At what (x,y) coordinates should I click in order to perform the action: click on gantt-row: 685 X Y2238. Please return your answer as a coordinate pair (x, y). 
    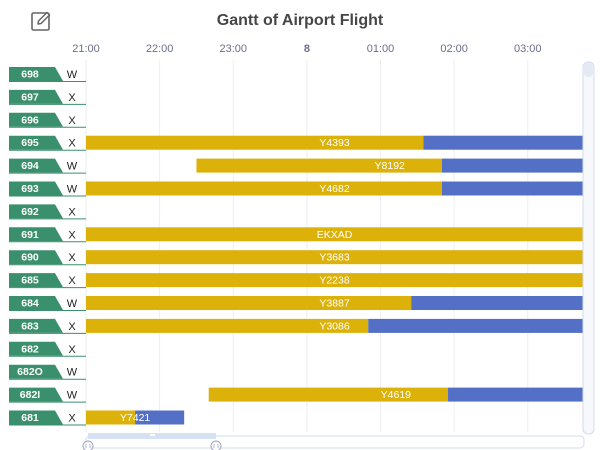
    Looking at the image, I should click on (296, 281).